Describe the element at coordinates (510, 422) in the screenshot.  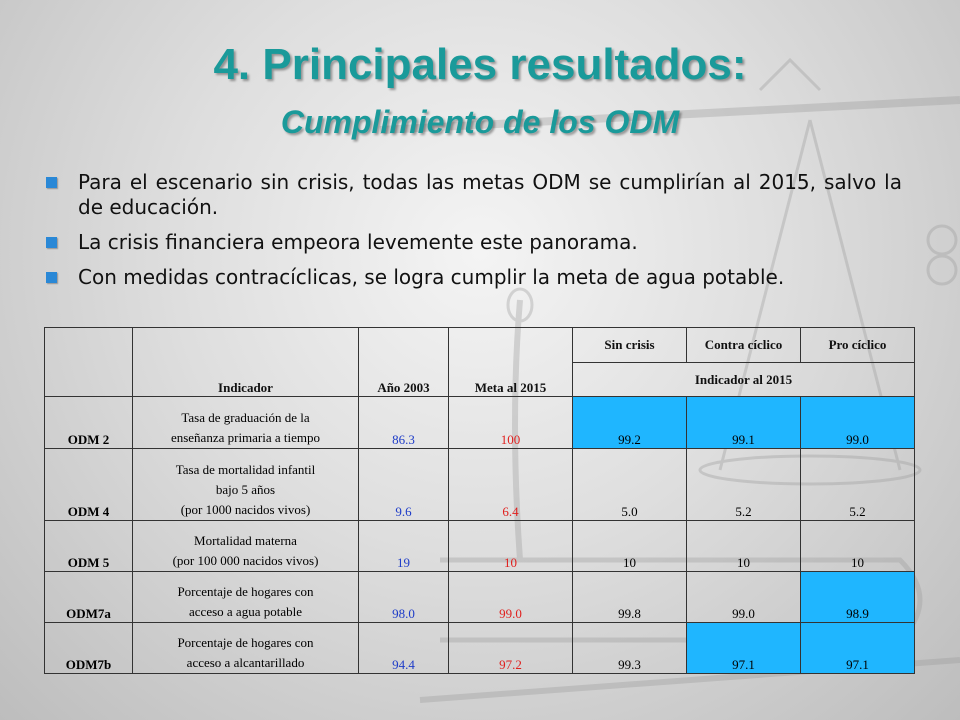
I see `value-meta-2015: 100` at that location.